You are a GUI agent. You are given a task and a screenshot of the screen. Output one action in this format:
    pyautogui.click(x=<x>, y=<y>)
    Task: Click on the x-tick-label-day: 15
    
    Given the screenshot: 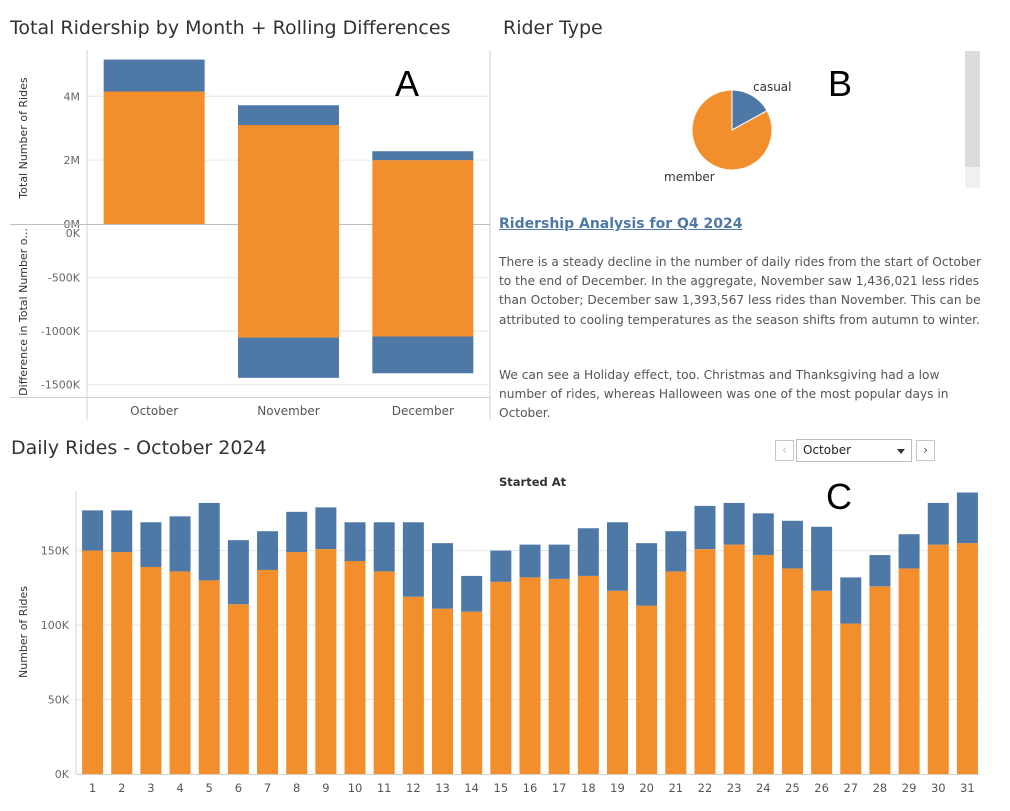 What is the action you would take?
    pyautogui.click(x=501, y=788)
    